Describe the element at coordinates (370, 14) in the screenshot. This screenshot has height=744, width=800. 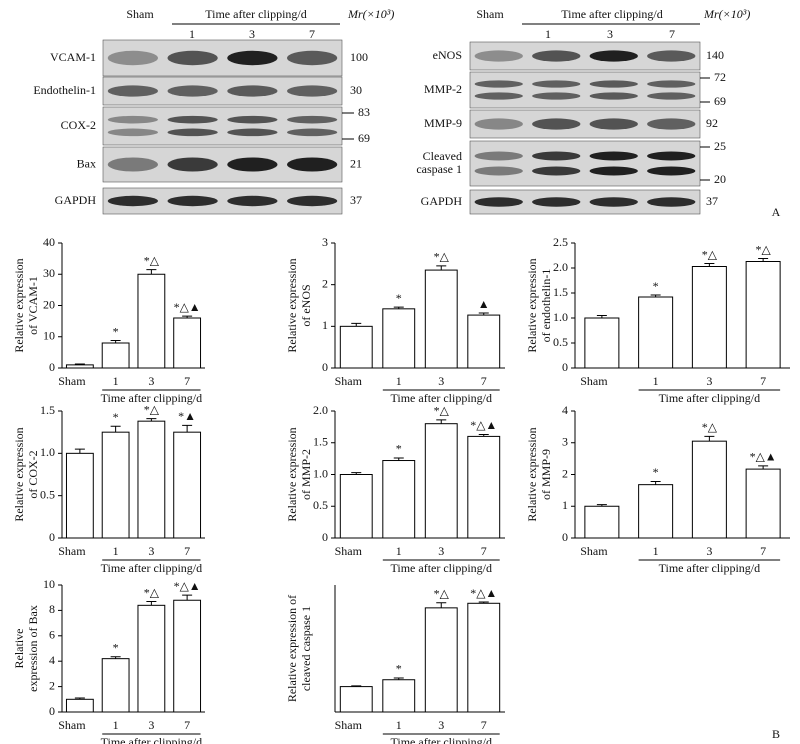
I see `mr-label: Mr(×10³)` at that location.